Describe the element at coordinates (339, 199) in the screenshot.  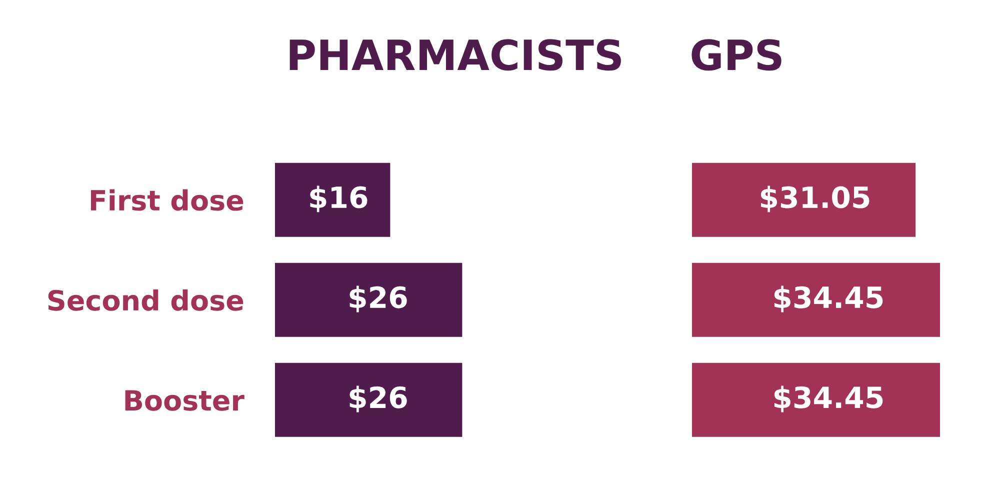
I see `data-label: $16` at that location.